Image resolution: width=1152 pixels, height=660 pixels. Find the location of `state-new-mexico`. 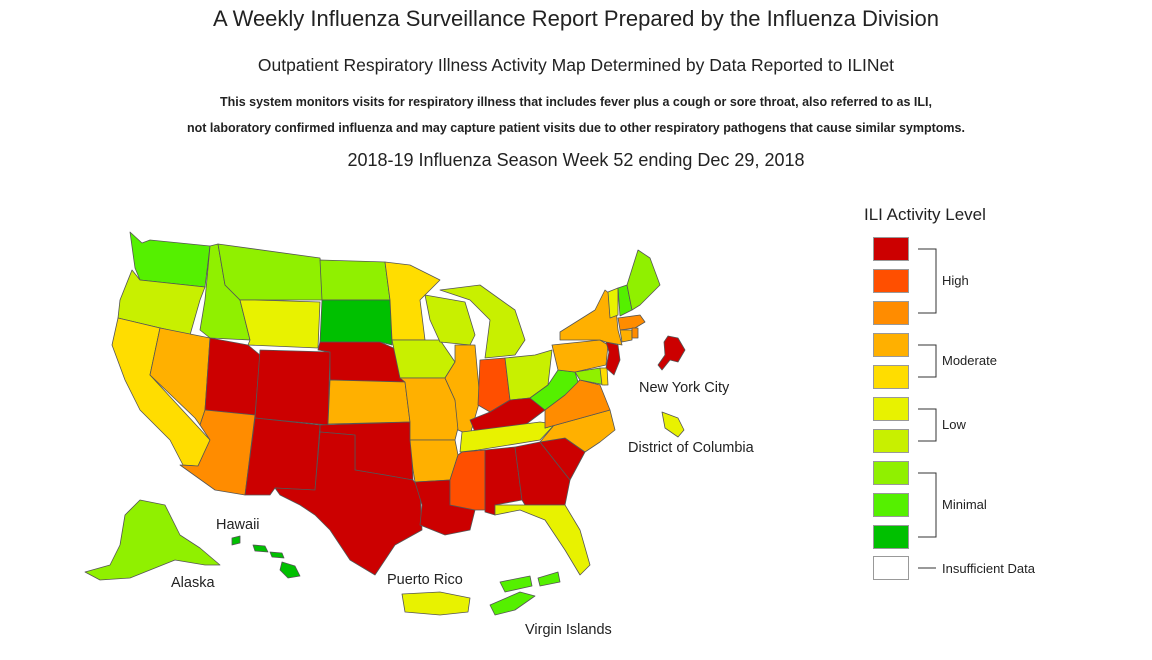

state-new-mexico is located at coordinates (282, 456).